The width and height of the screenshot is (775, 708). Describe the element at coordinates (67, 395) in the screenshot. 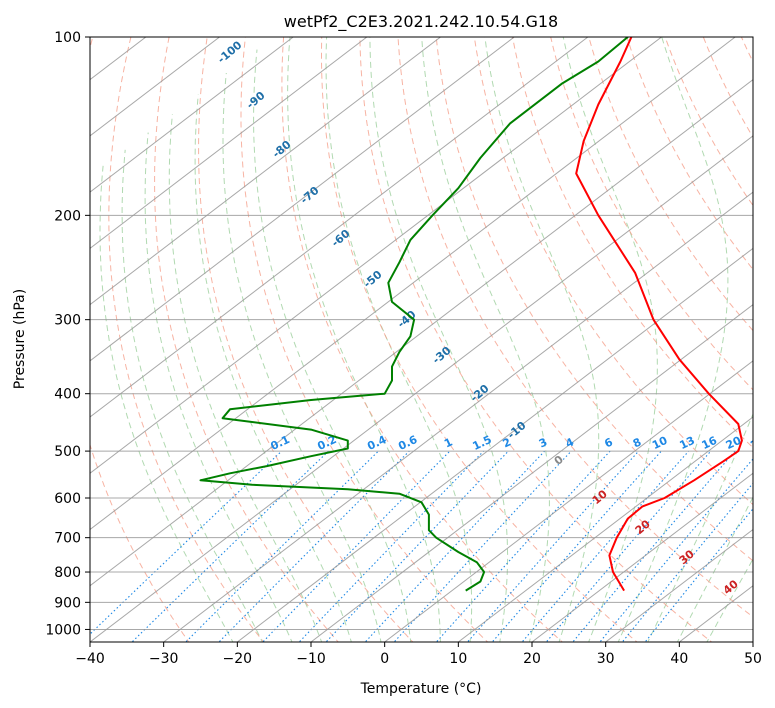

I see `y-tick-label: 400` at that location.